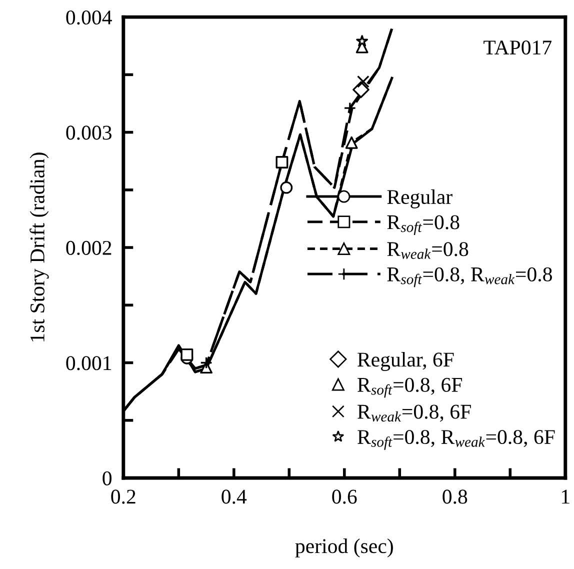 The image size is (574, 569). I want to click on x-tick-label: 0.6, so click(344, 497).